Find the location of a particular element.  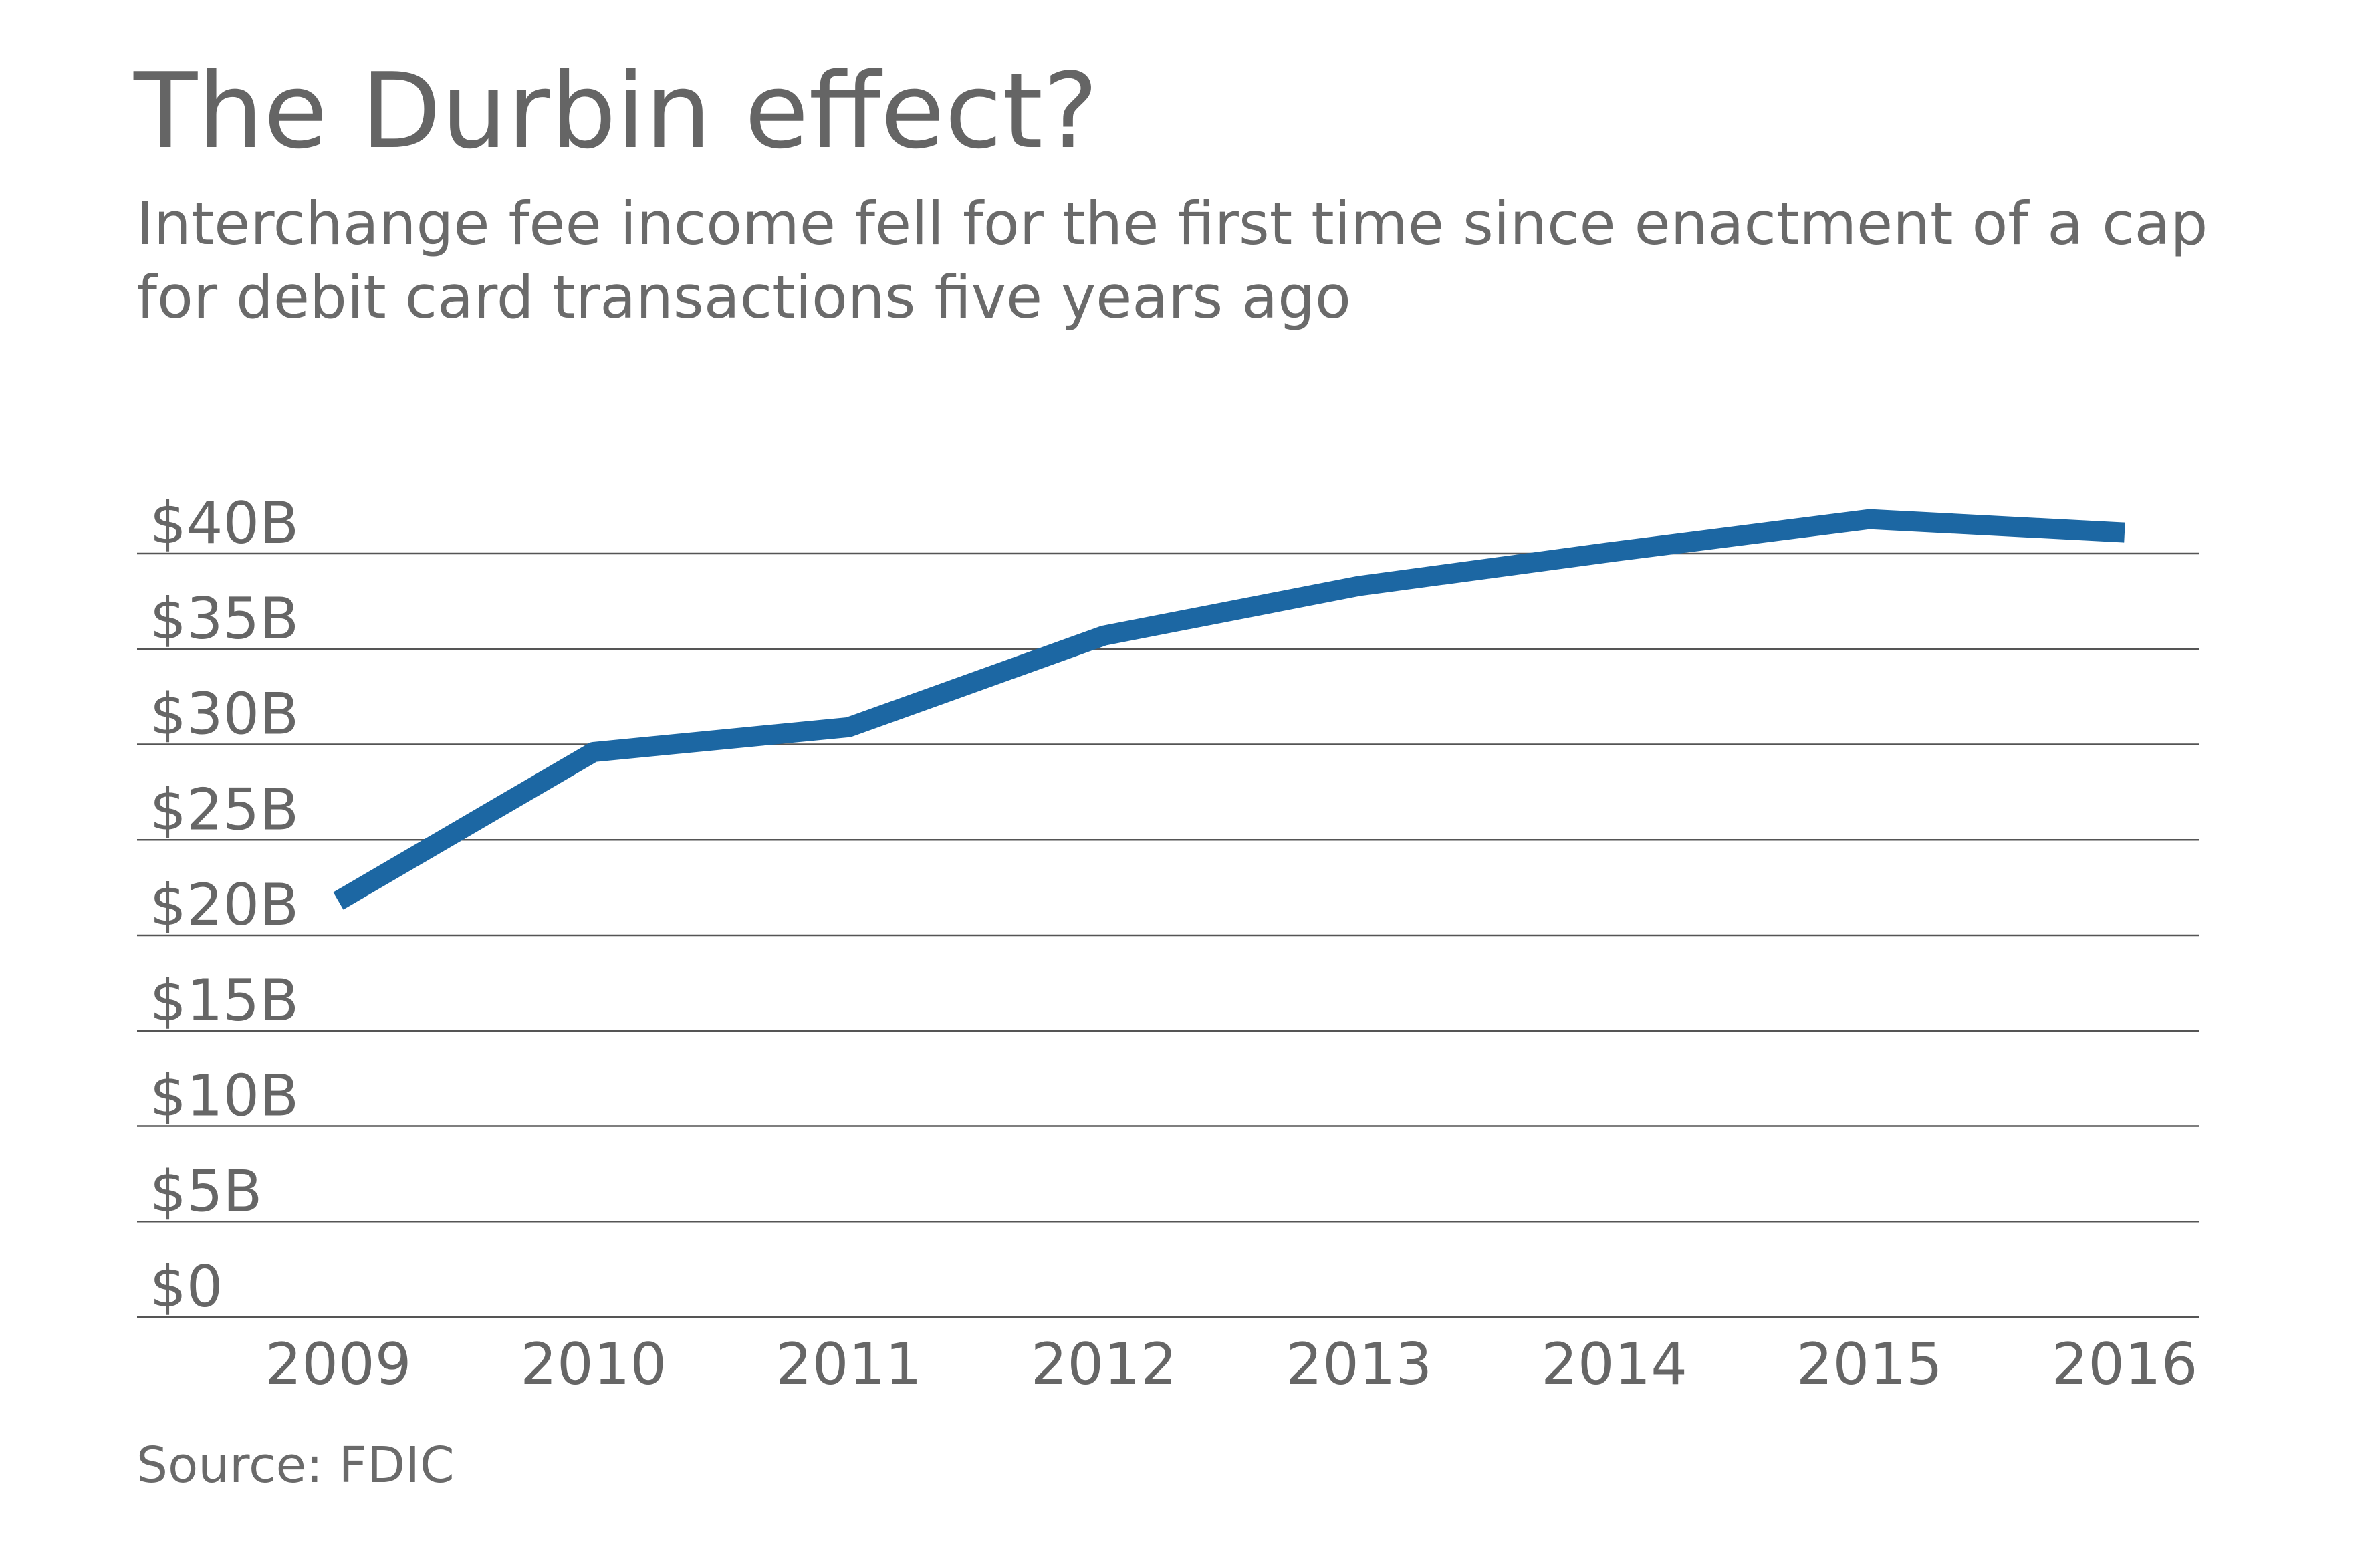

y-tick-label: $0 is located at coordinates (186, 1287).